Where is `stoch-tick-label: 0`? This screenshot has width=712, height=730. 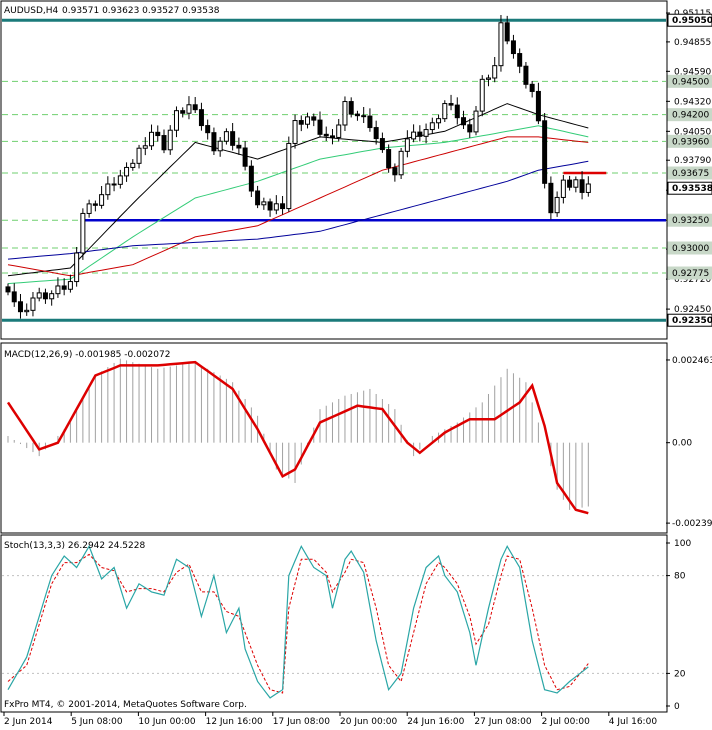 stoch-tick-label: 0 is located at coordinates (677, 707).